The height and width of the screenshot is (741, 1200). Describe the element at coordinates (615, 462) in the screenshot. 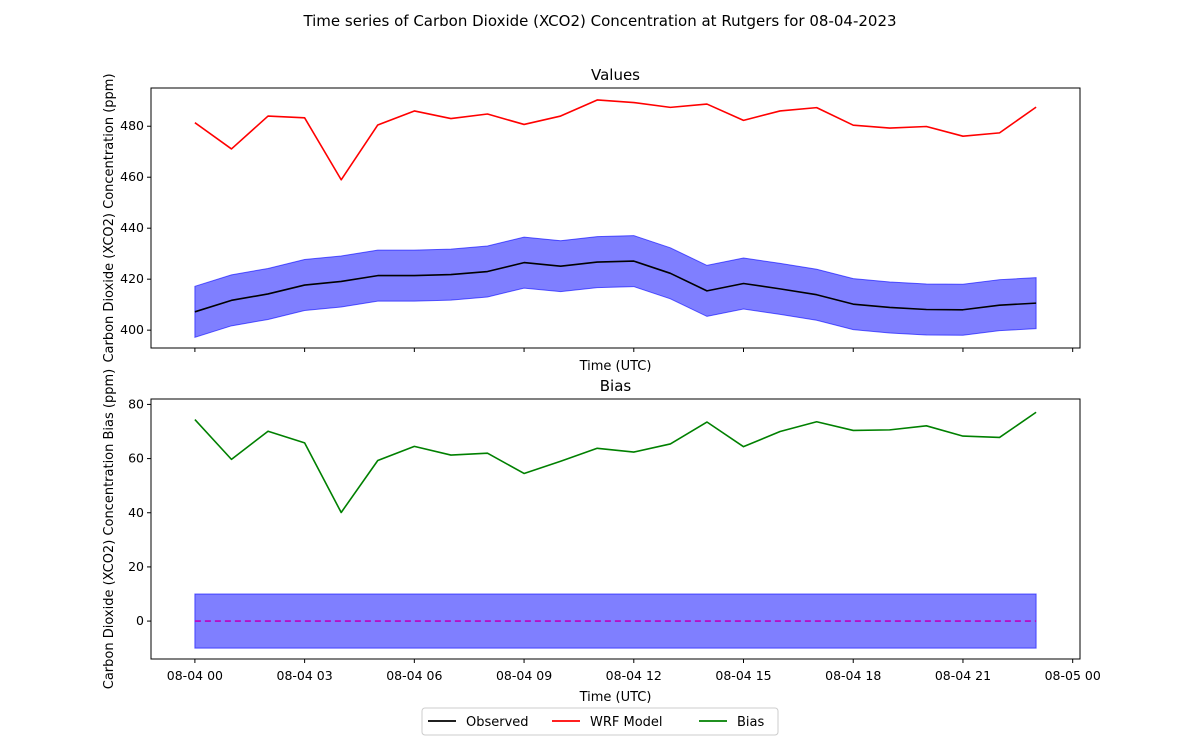

I see `series-line-bias` at that location.